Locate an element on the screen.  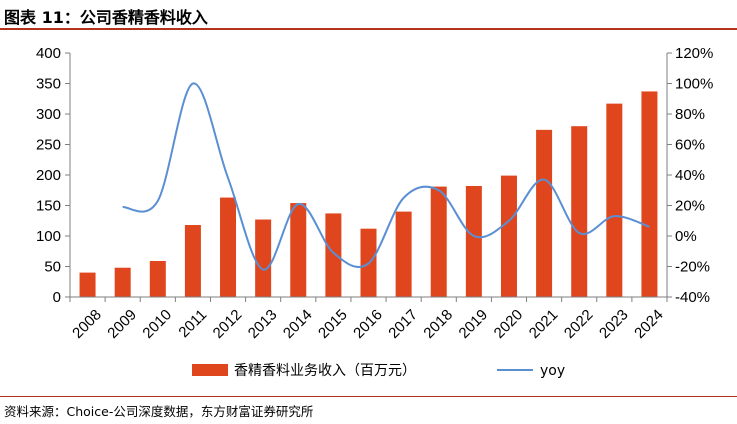
bar-2022 is located at coordinates (579, 211).